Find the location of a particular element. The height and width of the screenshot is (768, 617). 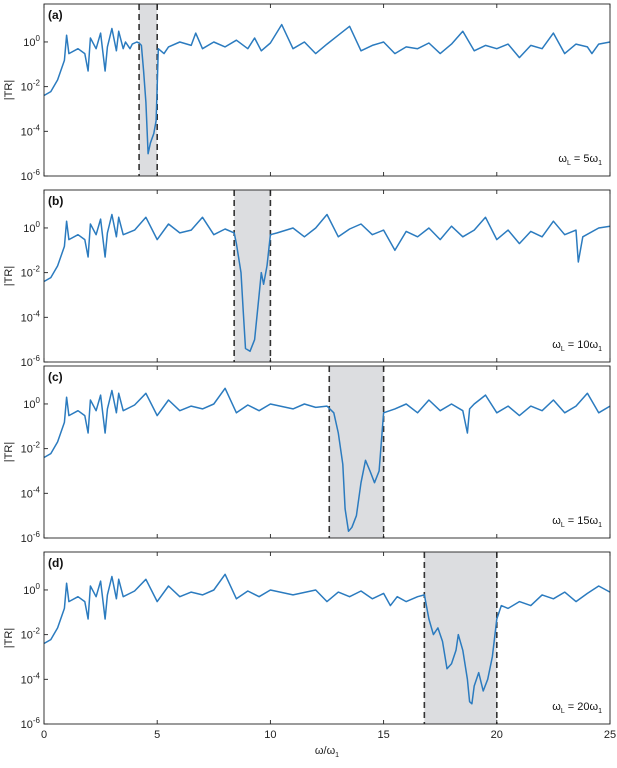

x-tick-label: 0 is located at coordinates (44, 735).